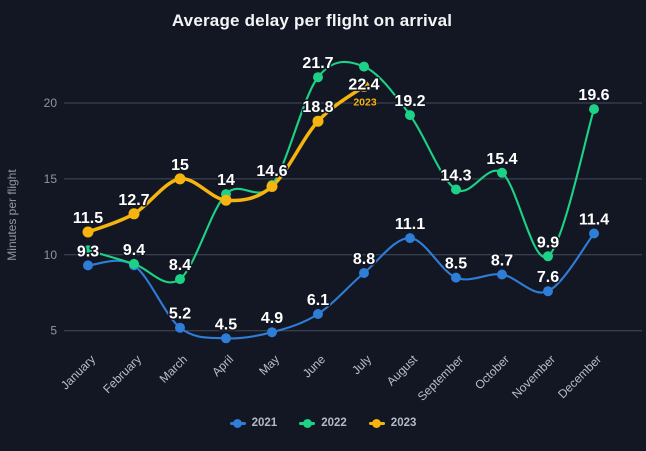  What do you see at coordinates (317, 107) in the screenshot?
I see `data-label: 18.8` at bounding box center [317, 107].